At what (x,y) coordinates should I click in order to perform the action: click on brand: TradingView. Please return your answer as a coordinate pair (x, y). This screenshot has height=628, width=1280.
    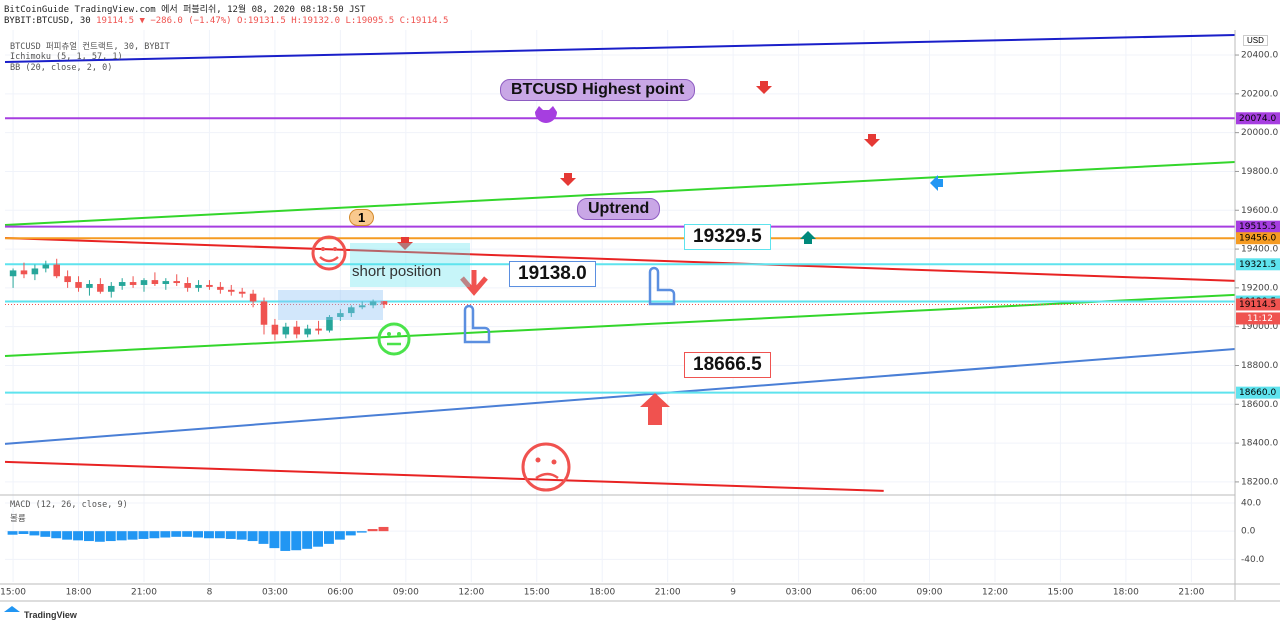
    Looking at the image, I should click on (50, 615).